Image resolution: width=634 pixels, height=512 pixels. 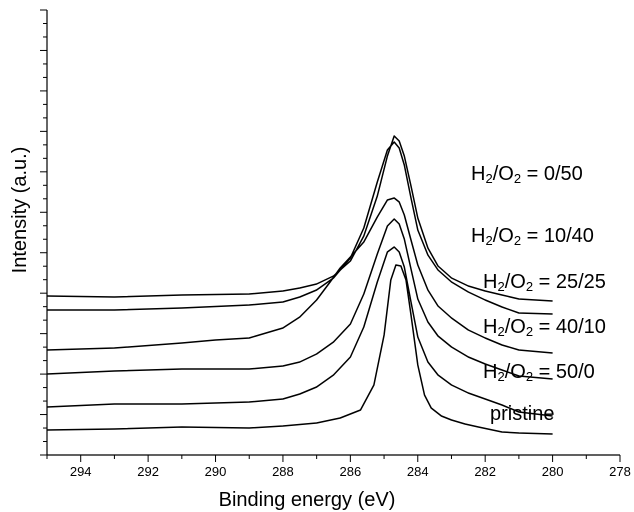 I want to click on series-label-4: H2/O2 = 10/40, so click(x=532, y=236).